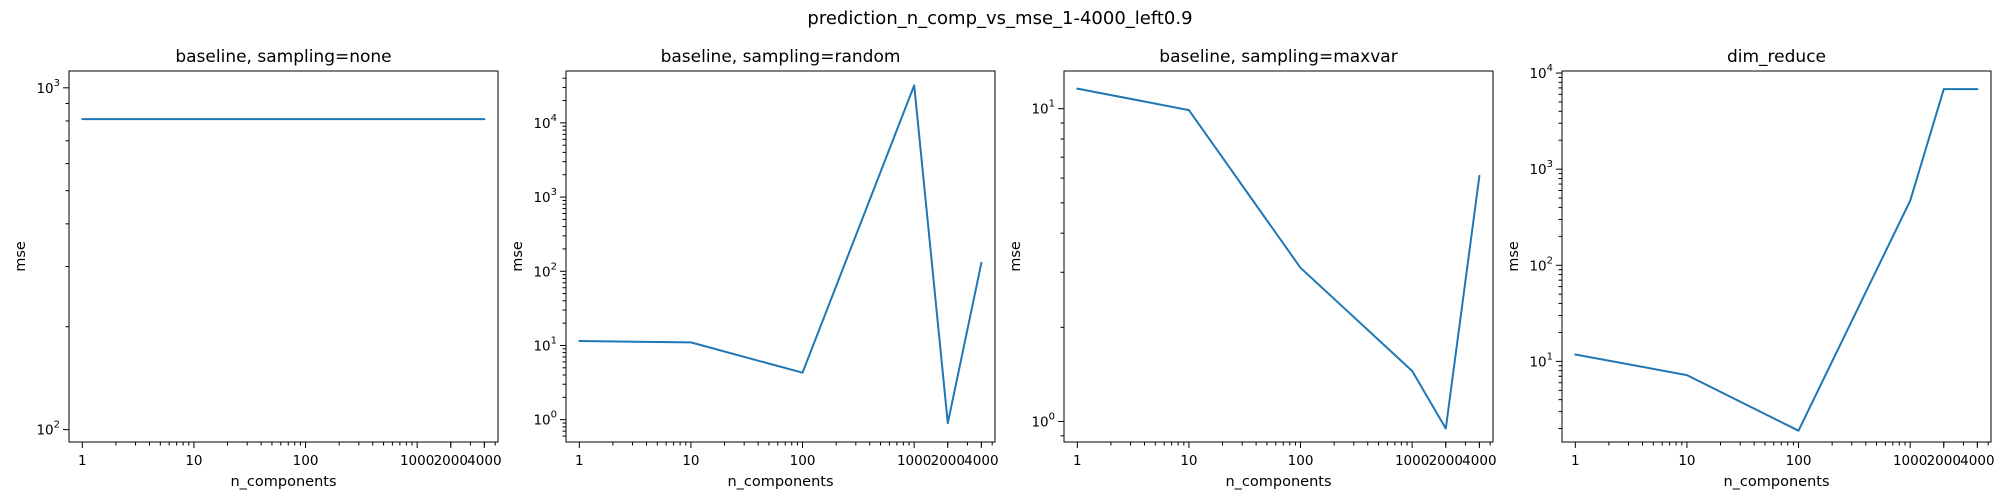 The image size is (2000, 500). Describe the element at coordinates (781, 57) in the screenshot. I see `subplot-title: baseline, sampling=random` at that location.